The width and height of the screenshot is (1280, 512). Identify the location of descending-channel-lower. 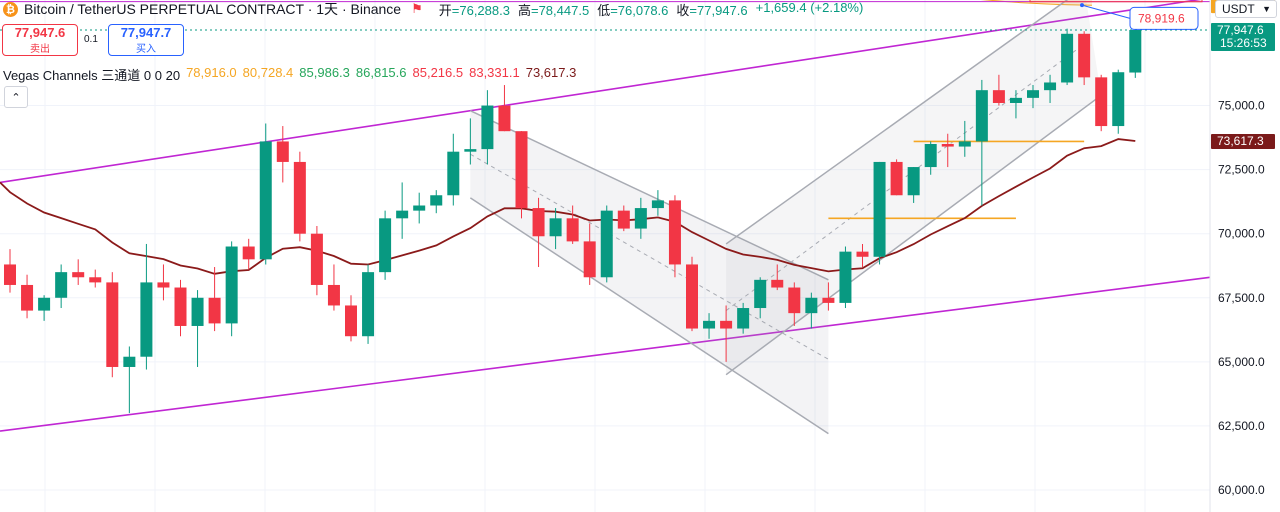
(649, 316).